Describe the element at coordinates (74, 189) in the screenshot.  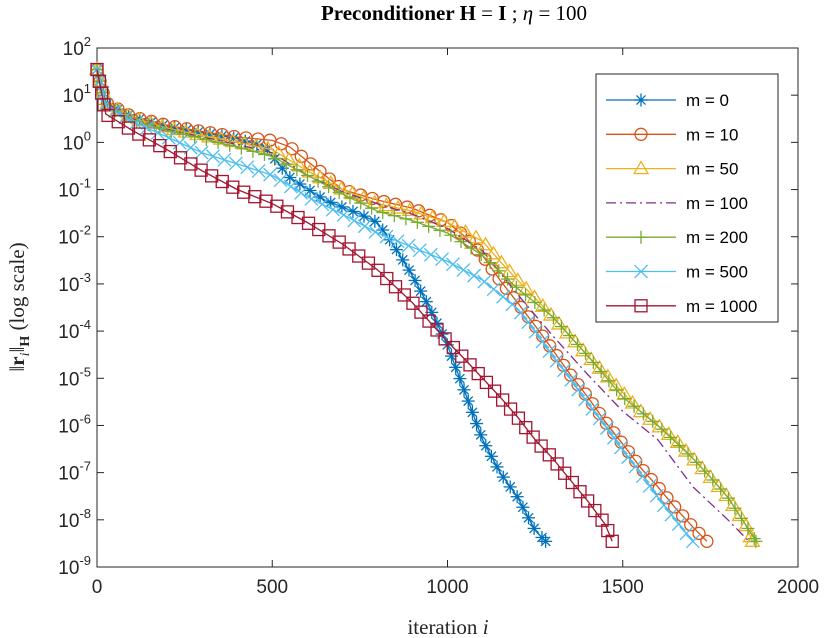
I see `y-tick-label: 10⁻¹` at that location.